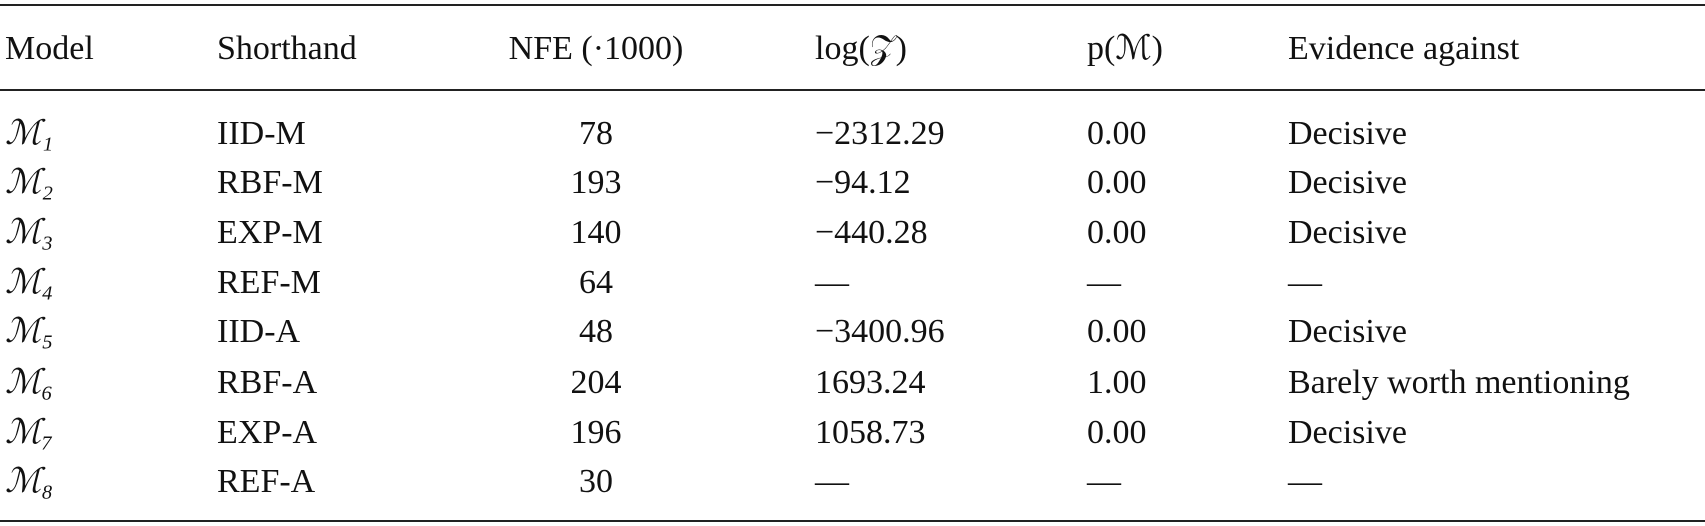  I want to click on table-cell: REF-M, so click(269, 282).